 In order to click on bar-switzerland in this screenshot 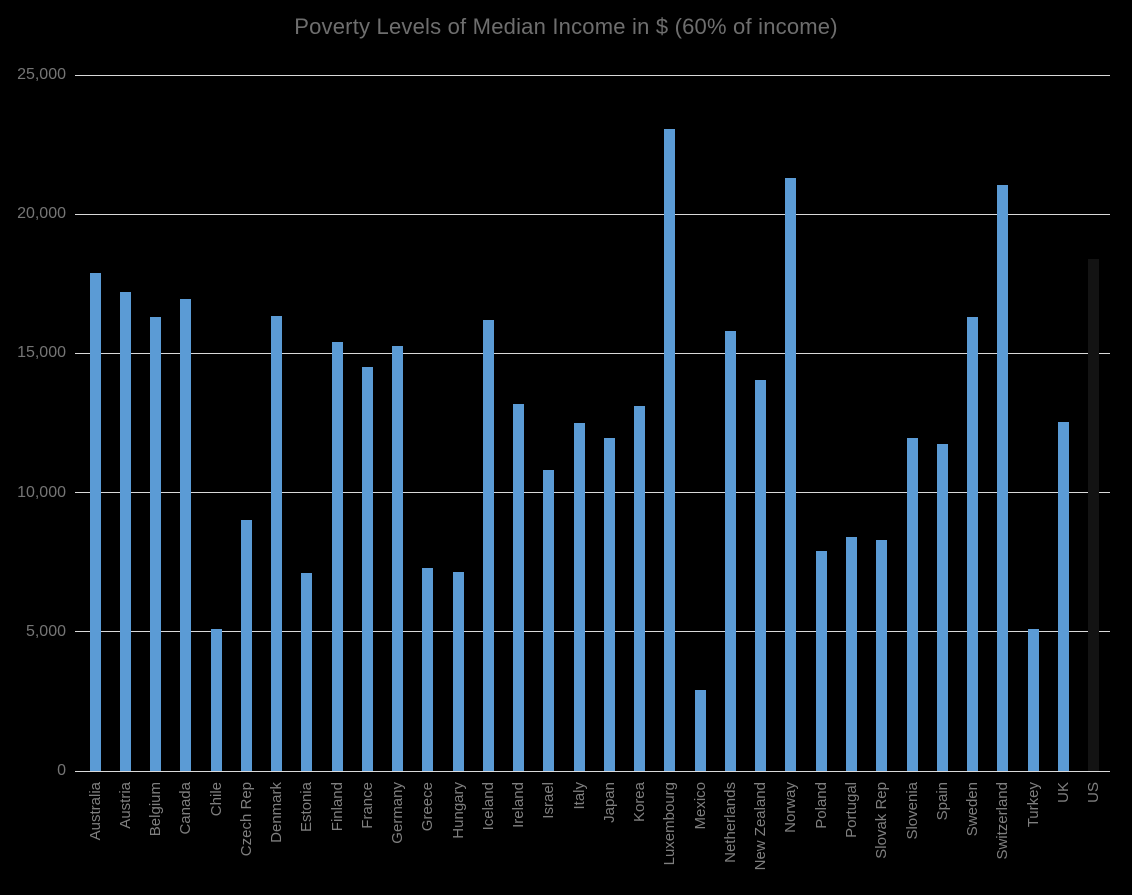, I will do `click(1003, 477)`.